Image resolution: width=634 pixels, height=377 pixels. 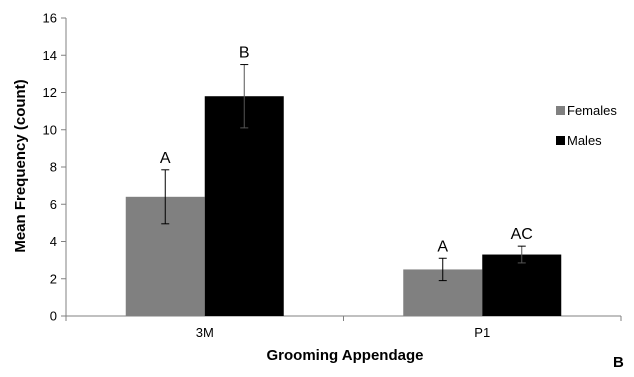 I want to click on legend-swatch-males, so click(x=560, y=140).